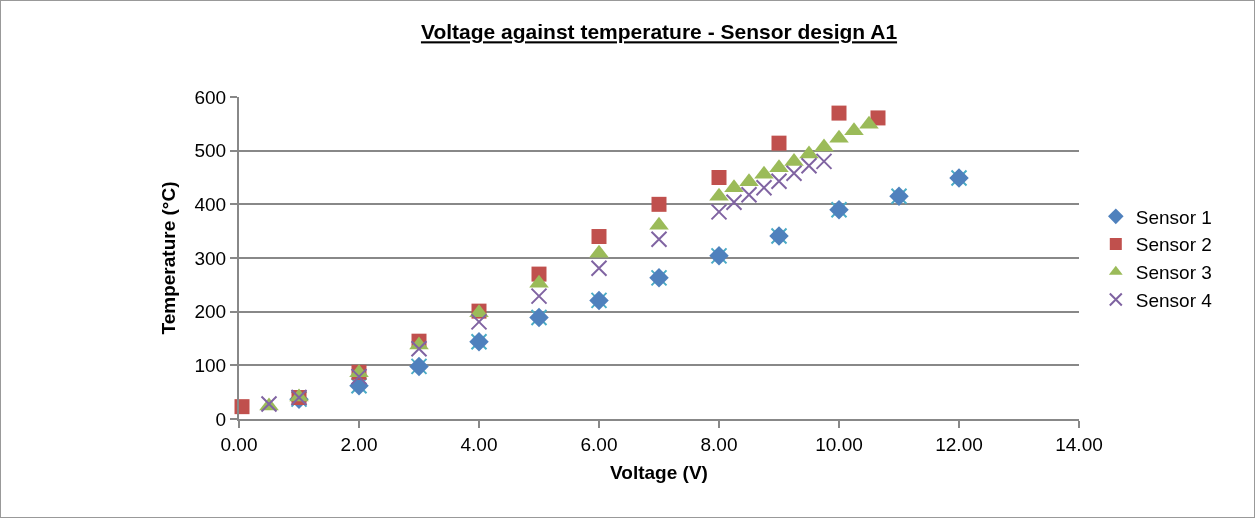 The height and width of the screenshot is (518, 1255). What do you see at coordinates (599, 444) in the screenshot?
I see `x-tick-label: 6.00` at bounding box center [599, 444].